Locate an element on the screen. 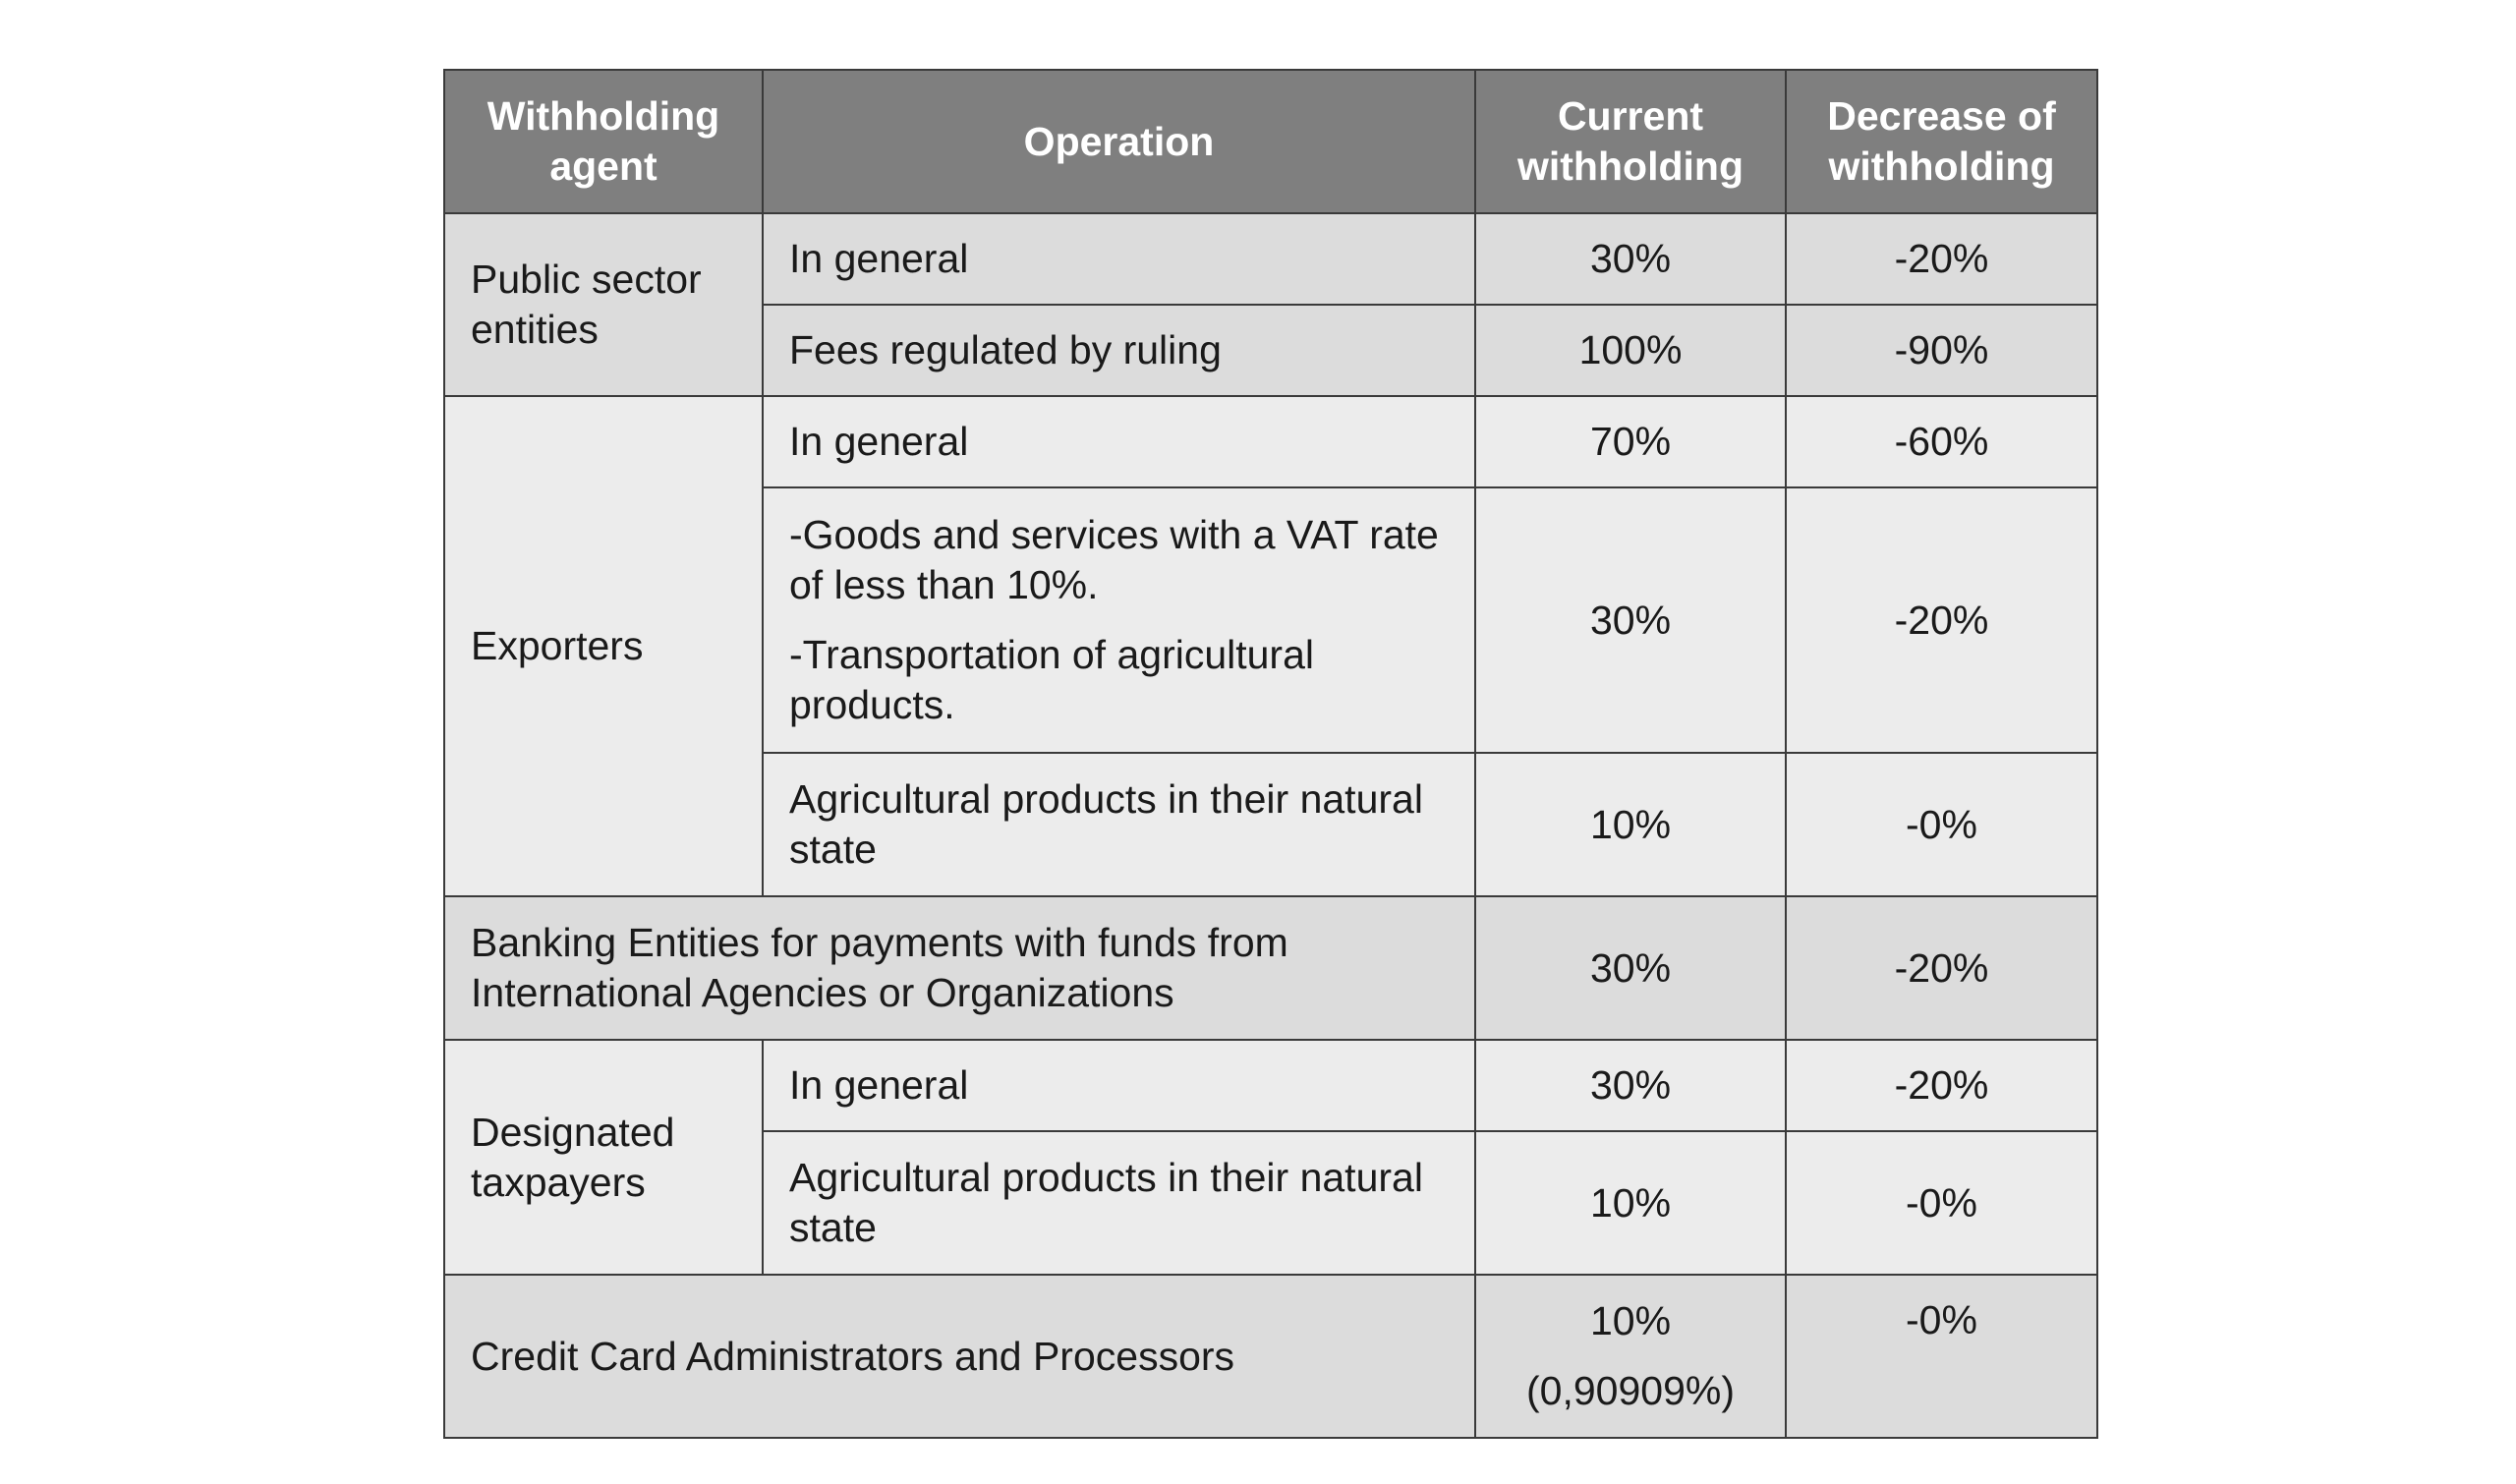 The image size is (2516, 1484). header-withholding-agent: Withholding agent is located at coordinates (603, 141).